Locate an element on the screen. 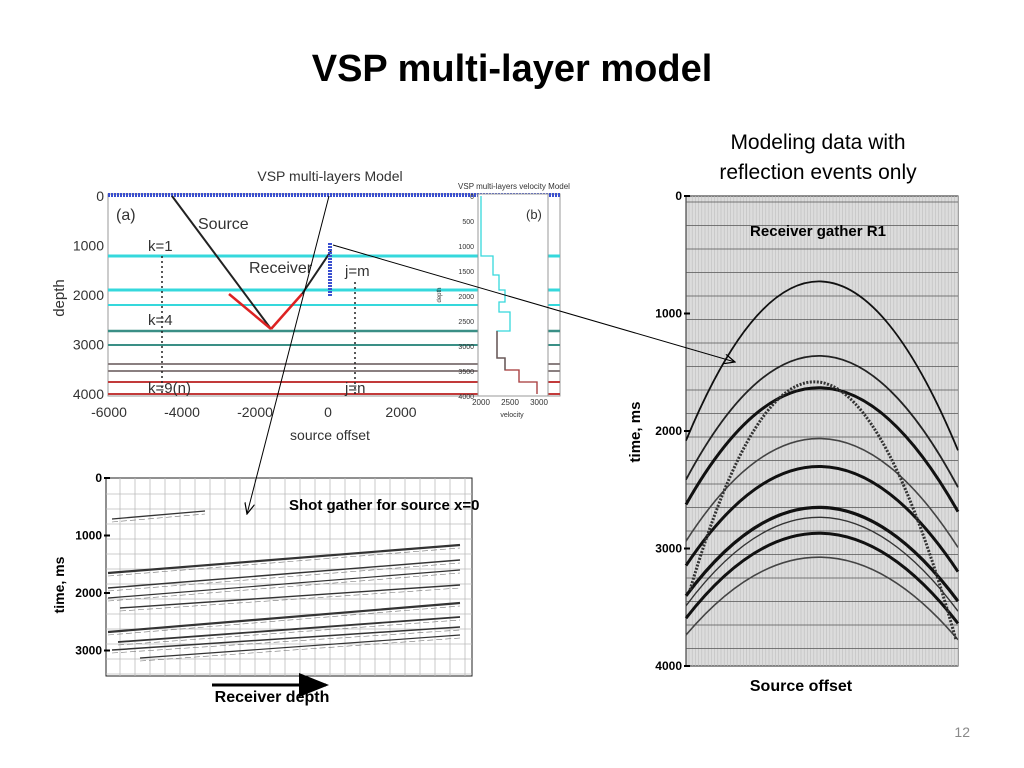 The image size is (1024, 768). model-panel-label: (a) is located at coordinates (126, 215).